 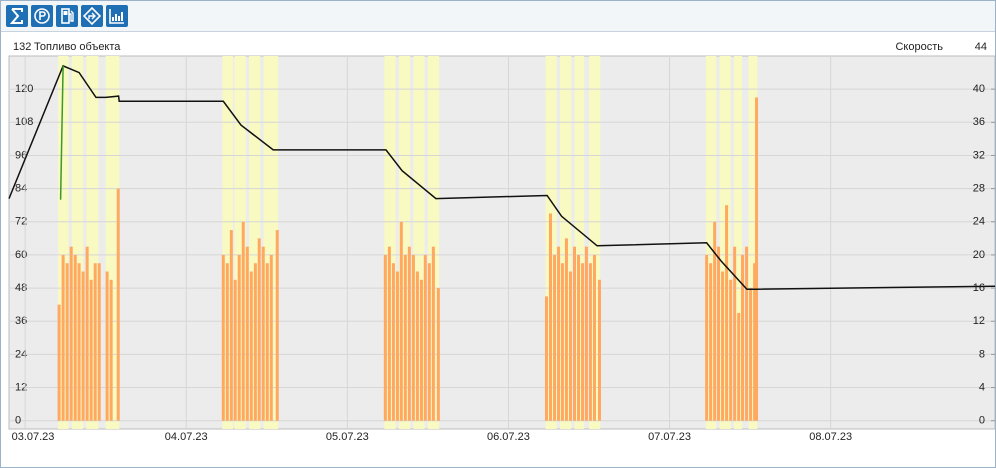 I want to click on y2-tick-label: 28, so click(x=979, y=189).